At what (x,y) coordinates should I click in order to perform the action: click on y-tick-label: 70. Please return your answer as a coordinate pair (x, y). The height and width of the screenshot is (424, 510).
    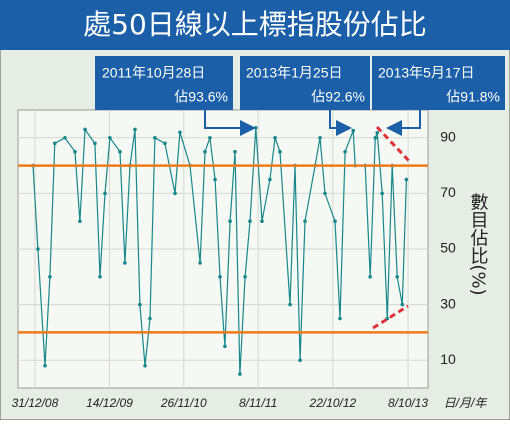
    Looking at the image, I should click on (448, 192).